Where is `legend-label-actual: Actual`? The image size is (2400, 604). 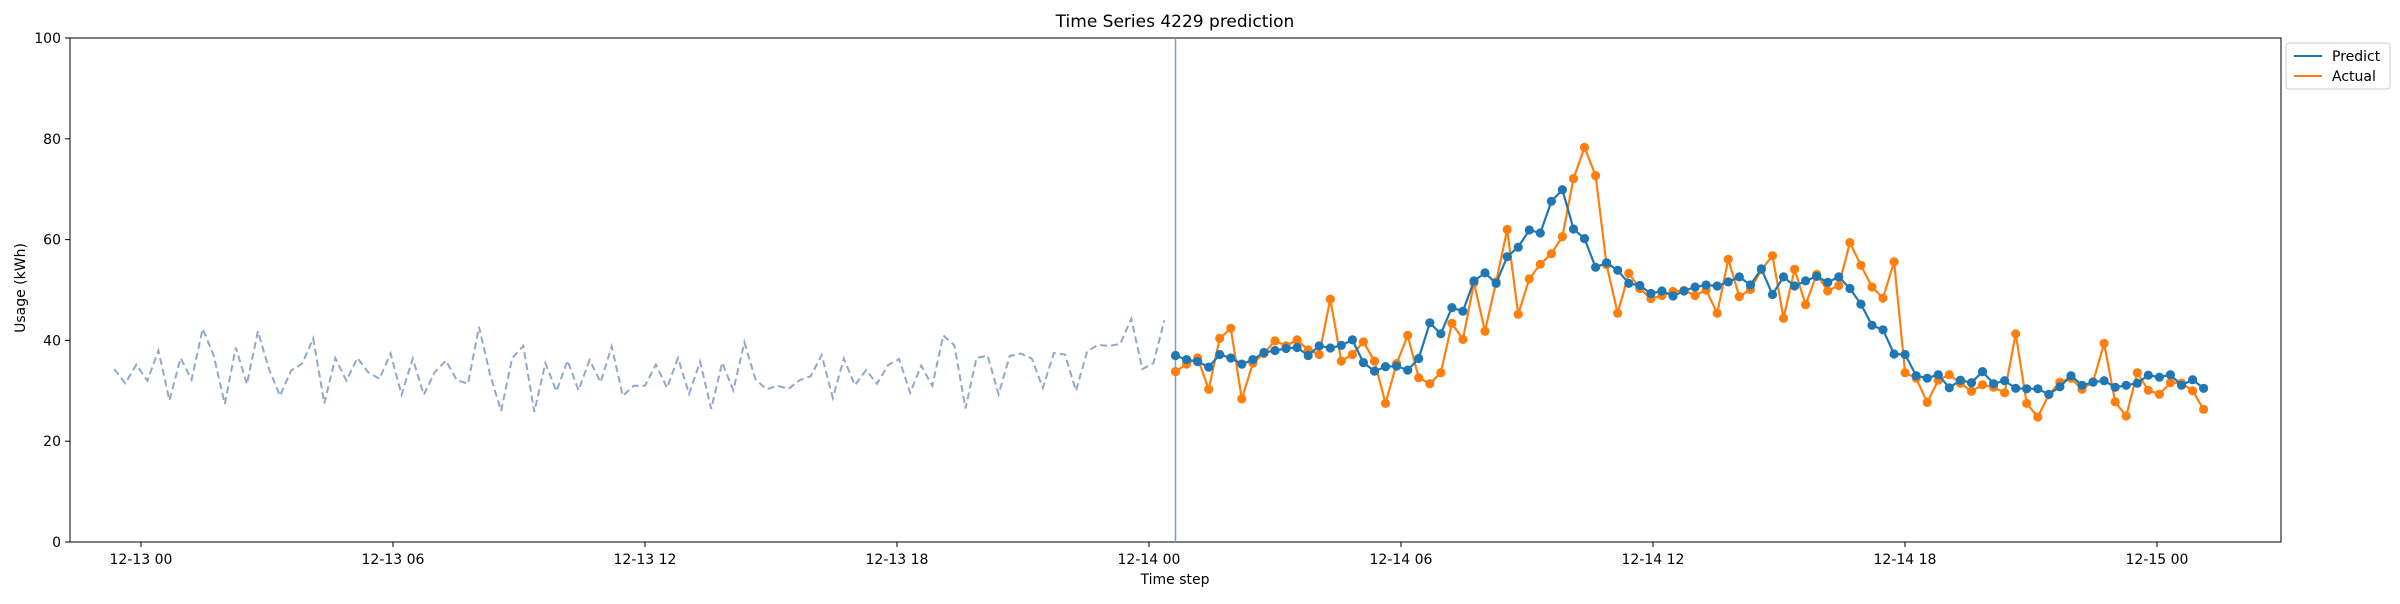 legend-label-actual: Actual is located at coordinates (2354, 77).